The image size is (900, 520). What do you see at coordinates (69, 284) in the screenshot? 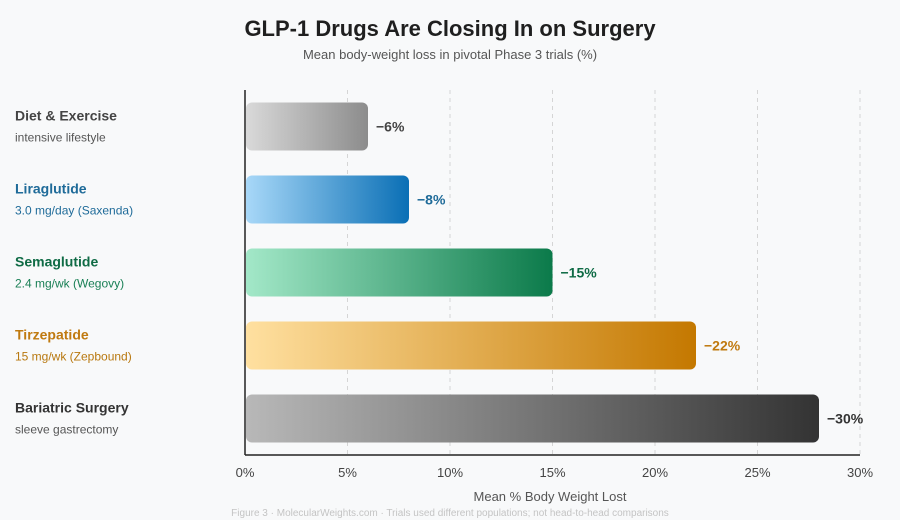
I see `category-sublabel: 2.4 mg/wk (Wegovy)` at bounding box center [69, 284].